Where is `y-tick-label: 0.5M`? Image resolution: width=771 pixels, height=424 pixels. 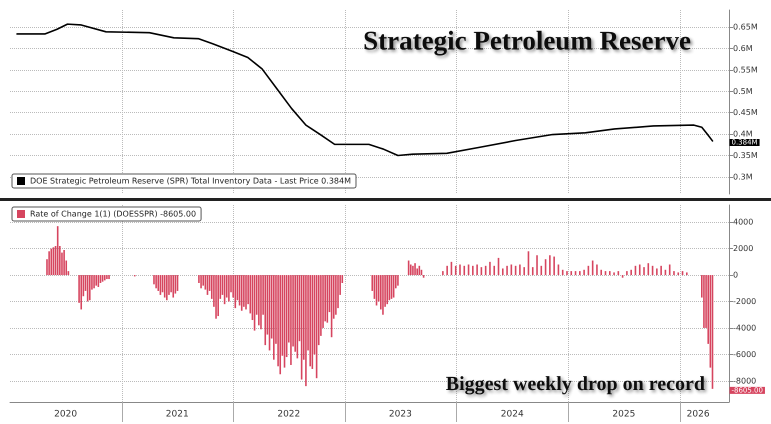
y-tick-label: 0.5M is located at coordinates (743, 91).